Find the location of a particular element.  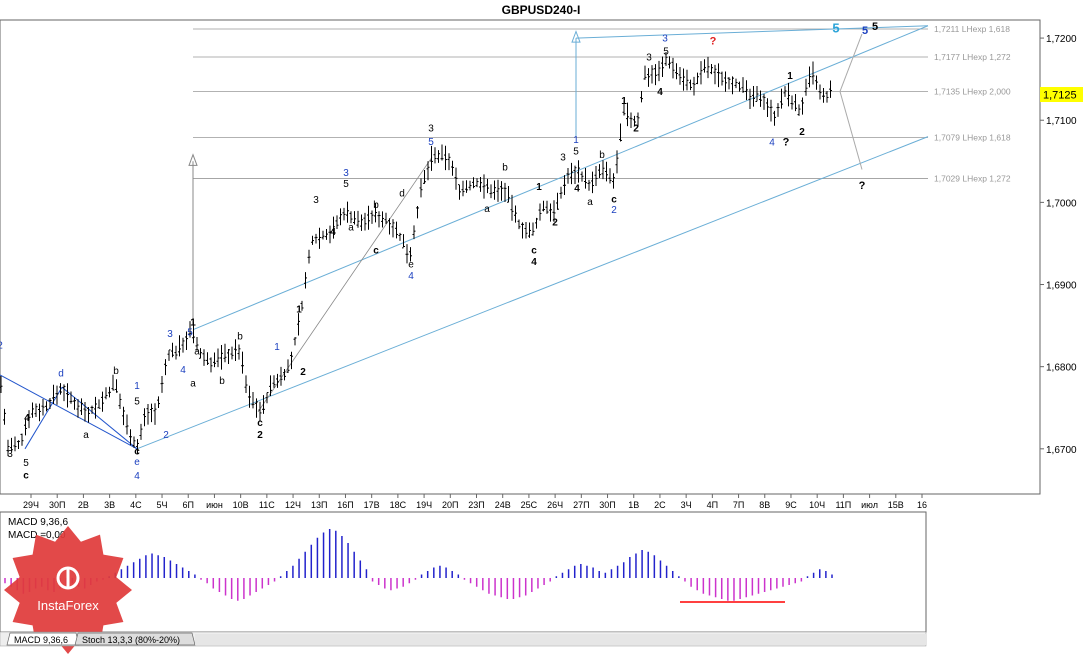

indicator-tab-macd: MACD 9,36,6 is located at coordinates (43, 639).